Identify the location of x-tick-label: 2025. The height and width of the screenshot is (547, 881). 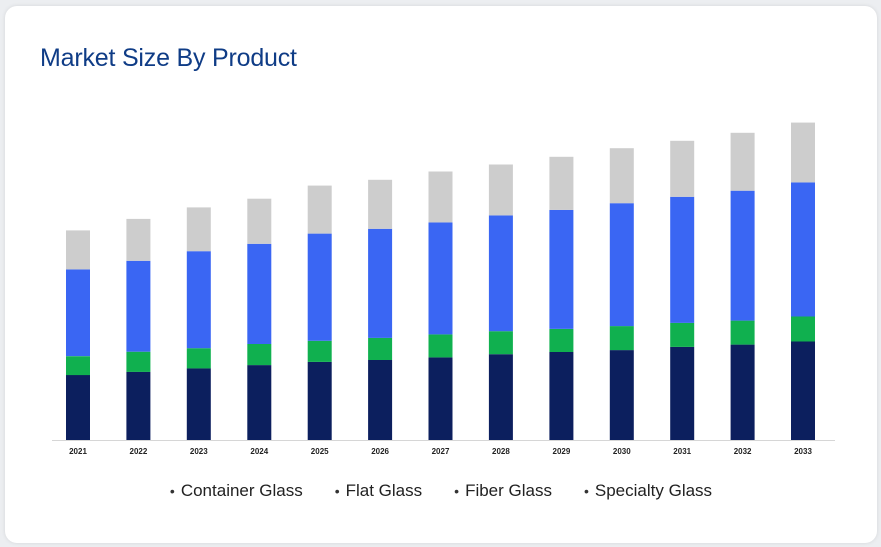
(320, 451).